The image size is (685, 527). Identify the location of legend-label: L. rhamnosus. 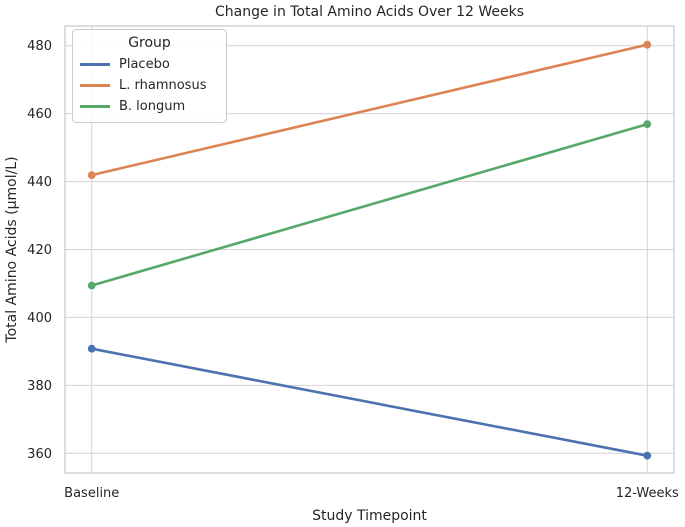
(163, 85).